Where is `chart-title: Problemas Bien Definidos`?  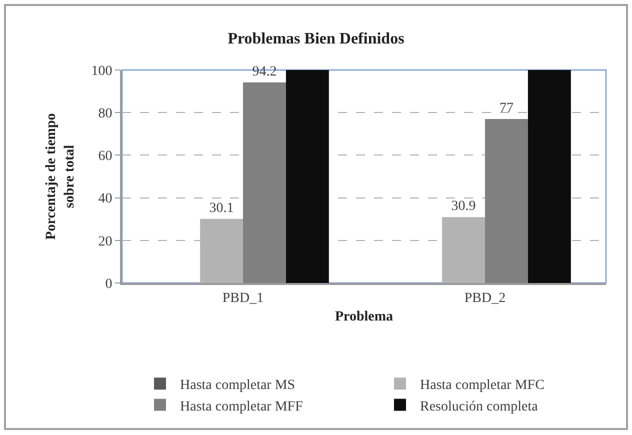
chart-title: Problemas Bien Definidos is located at coordinates (316, 39).